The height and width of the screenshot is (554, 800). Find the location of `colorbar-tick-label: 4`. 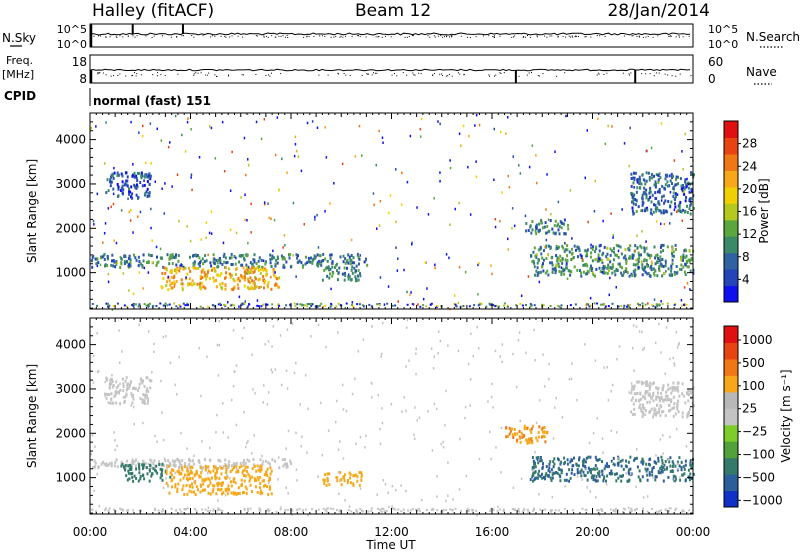

colorbar-tick-label: 4 is located at coordinates (746, 279).